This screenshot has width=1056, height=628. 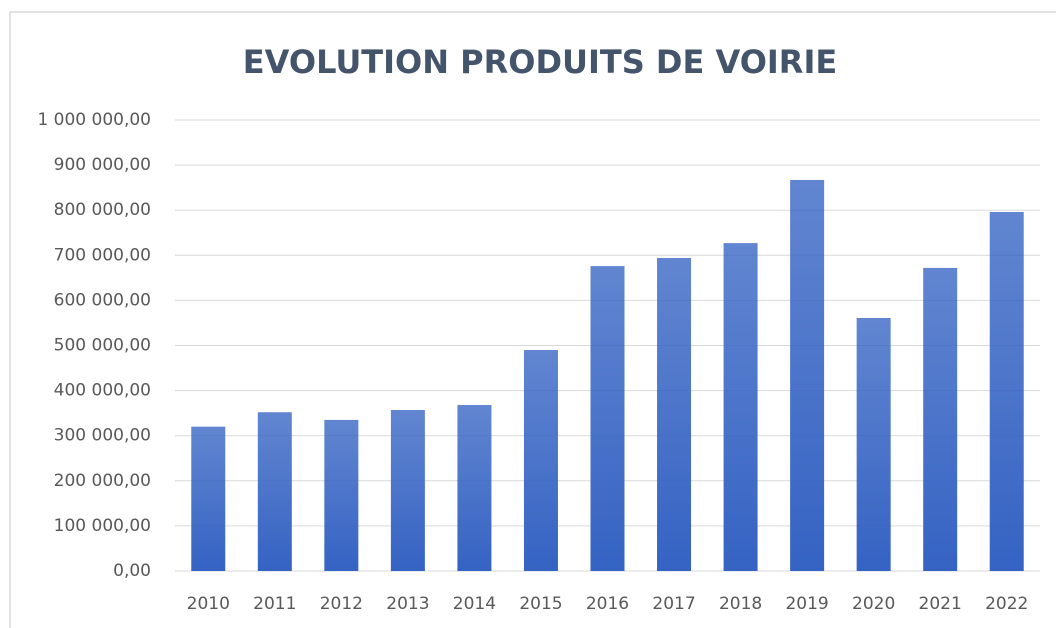 What do you see at coordinates (94, 120) in the screenshot?
I see `y-tick-label: 1 000 000,00` at bounding box center [94, 120].